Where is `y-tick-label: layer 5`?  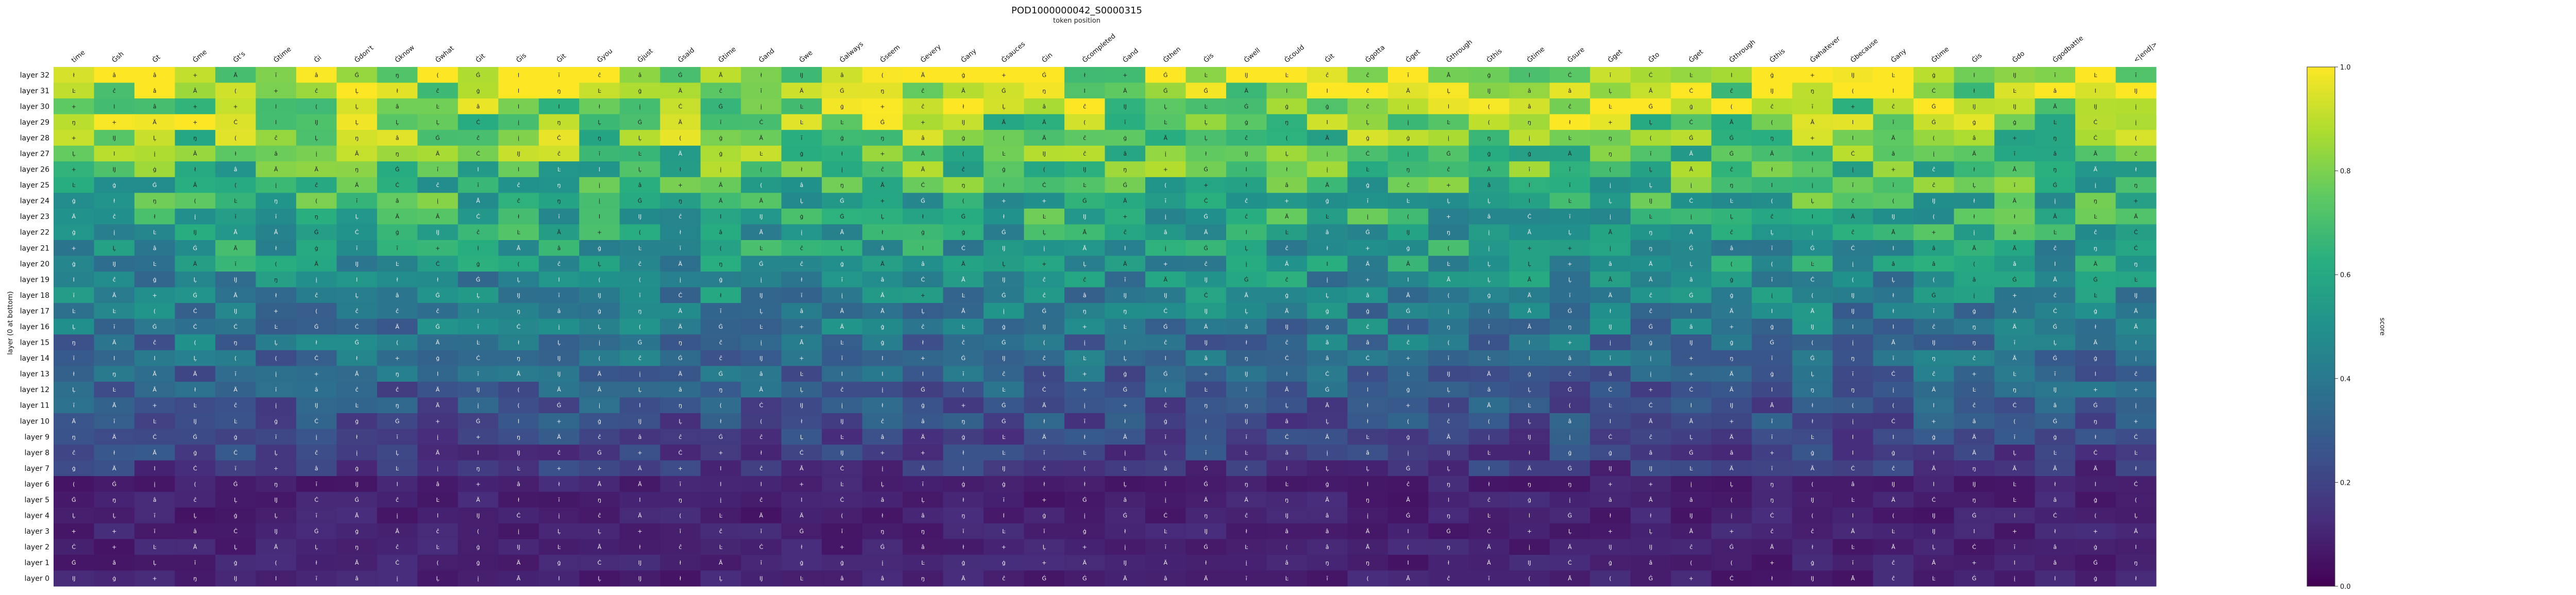
y-tick-label: layer 5 is located at coordinates (37, 500).